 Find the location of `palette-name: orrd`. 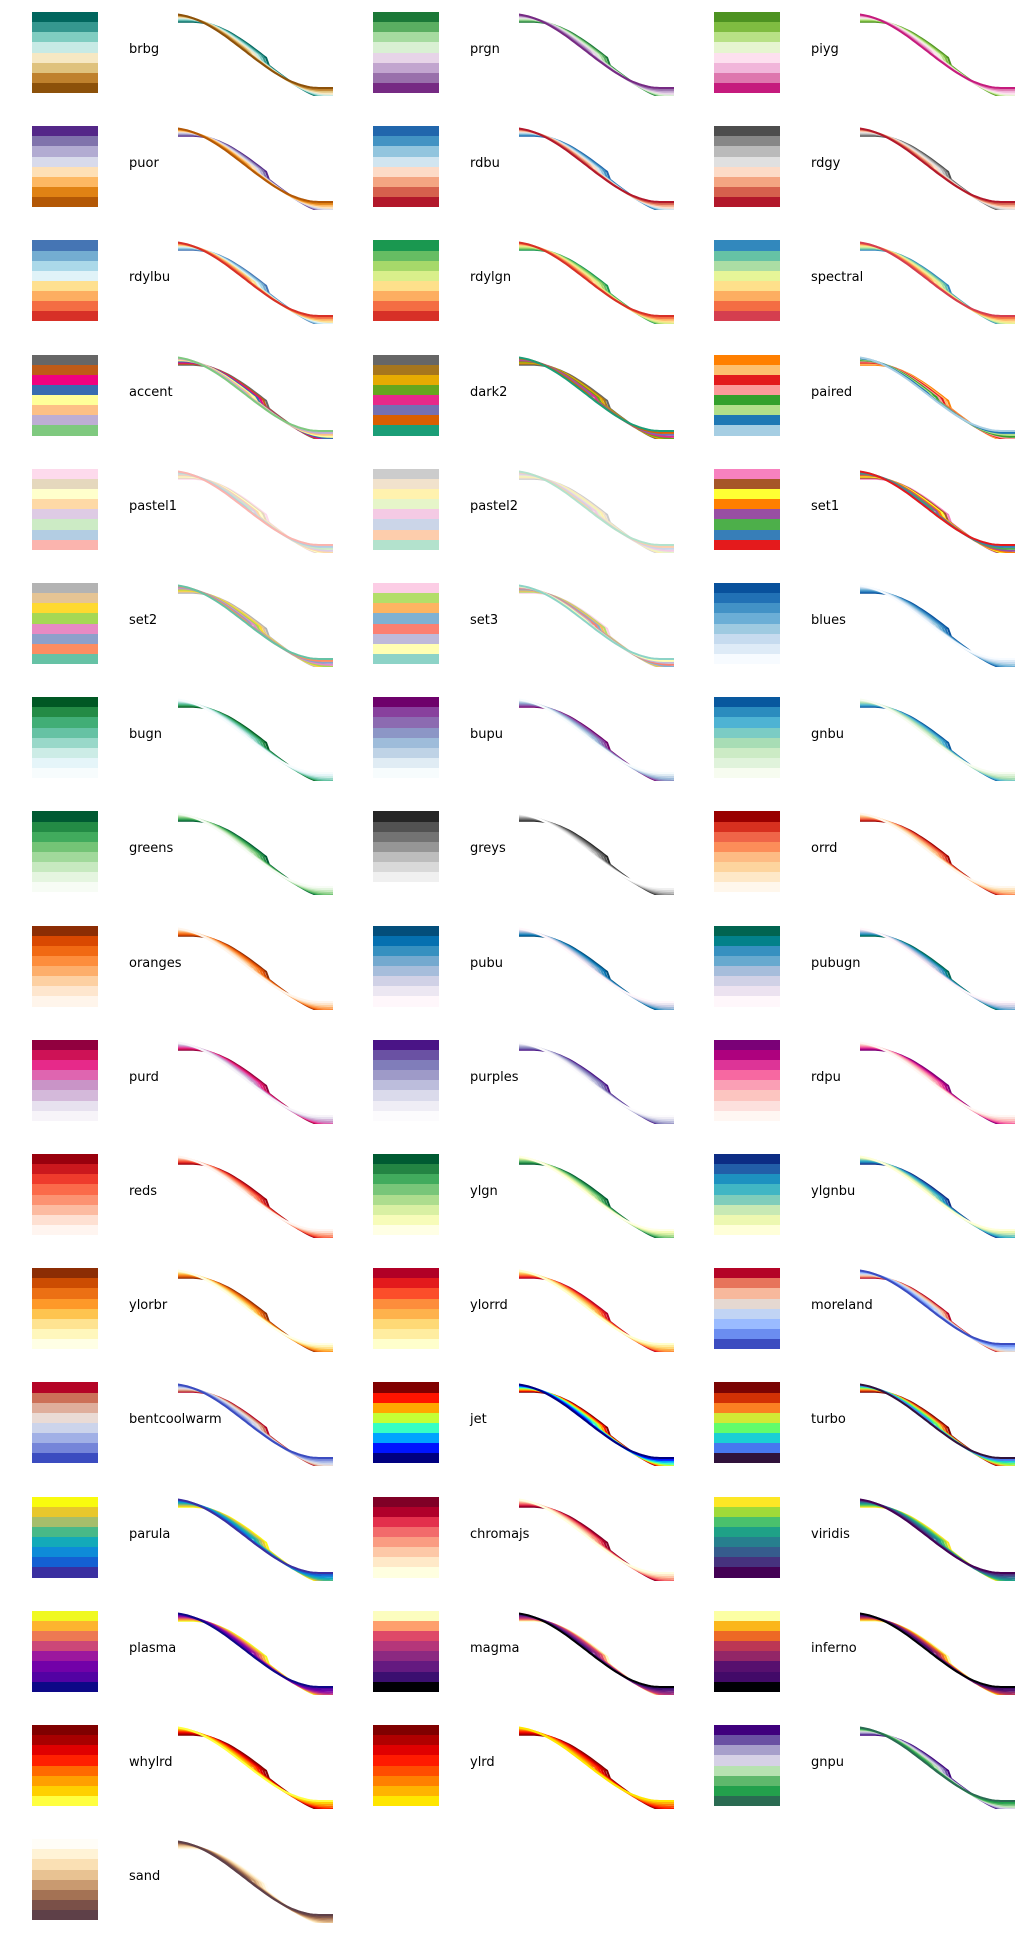

palette-name: orrd is located at coordinates (824, 849).